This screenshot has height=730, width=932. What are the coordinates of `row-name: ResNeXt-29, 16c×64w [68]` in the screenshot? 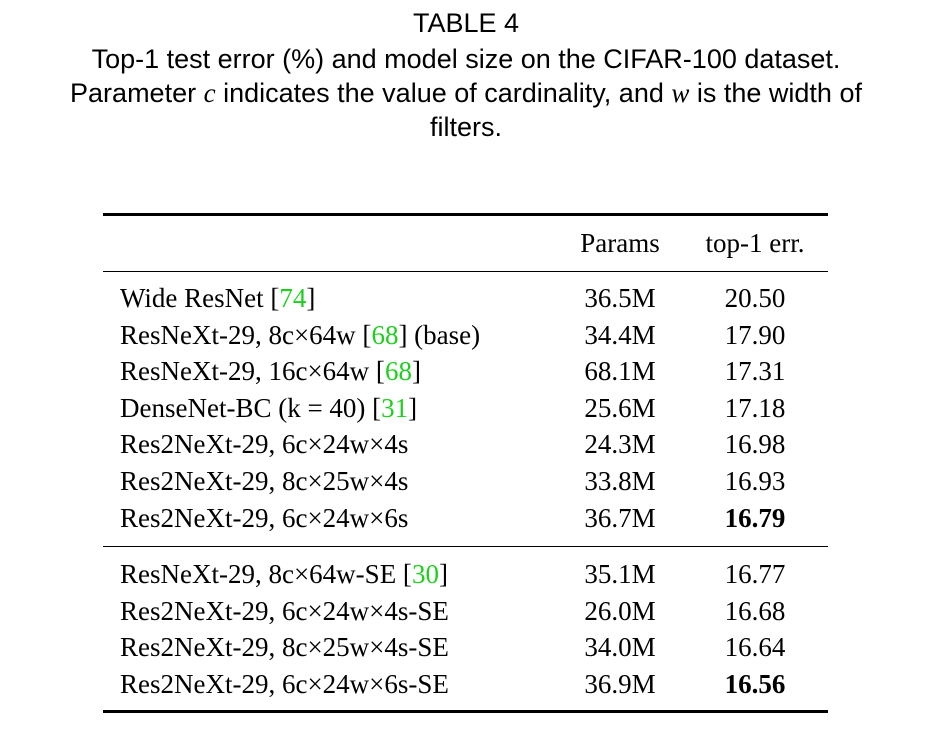 It's located at (270, 371).